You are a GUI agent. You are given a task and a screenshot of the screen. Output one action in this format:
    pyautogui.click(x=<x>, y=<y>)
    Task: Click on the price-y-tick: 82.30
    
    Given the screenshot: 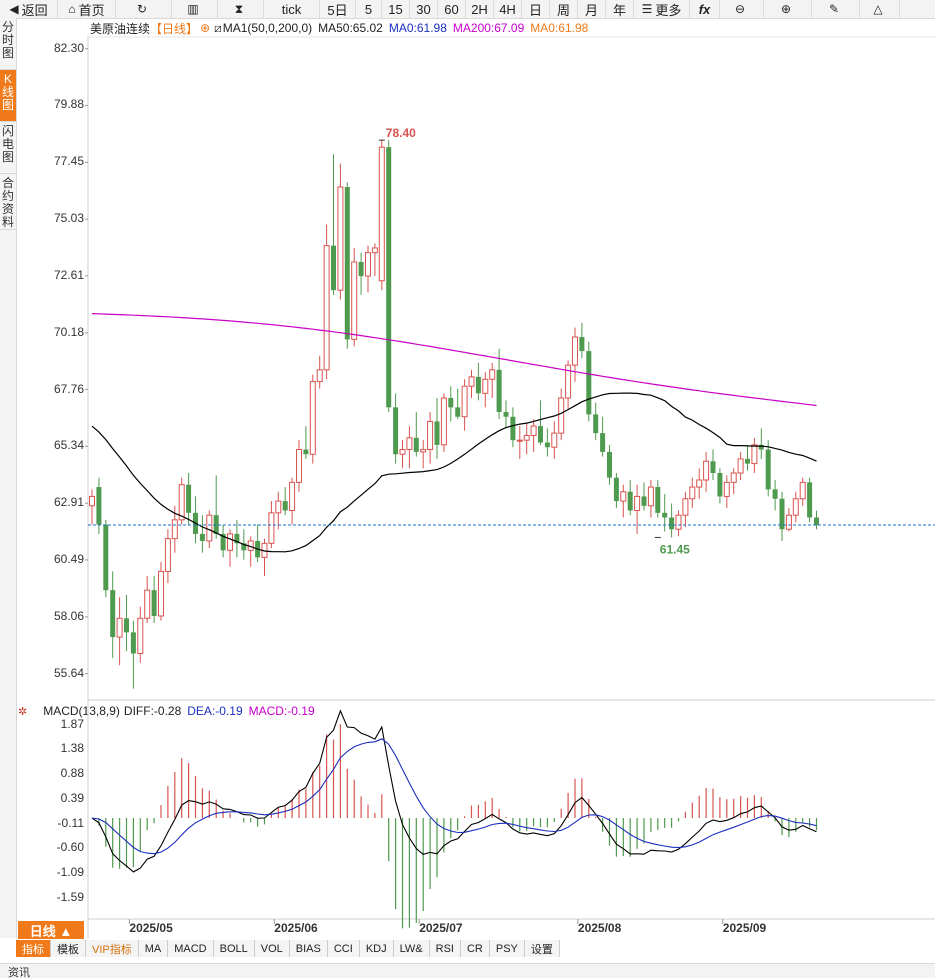 What is the action you would take?
    pyautogui.click(x=68, y=47)
    